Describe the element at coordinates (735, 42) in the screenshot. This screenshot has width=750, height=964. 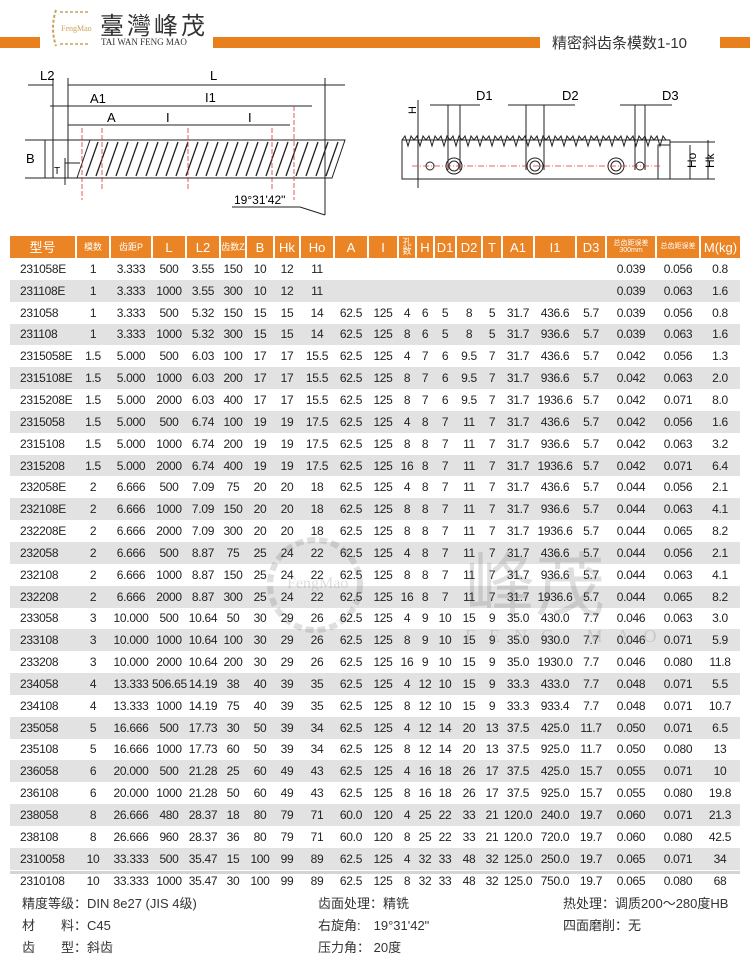
I see `header-bar-right` at that location.